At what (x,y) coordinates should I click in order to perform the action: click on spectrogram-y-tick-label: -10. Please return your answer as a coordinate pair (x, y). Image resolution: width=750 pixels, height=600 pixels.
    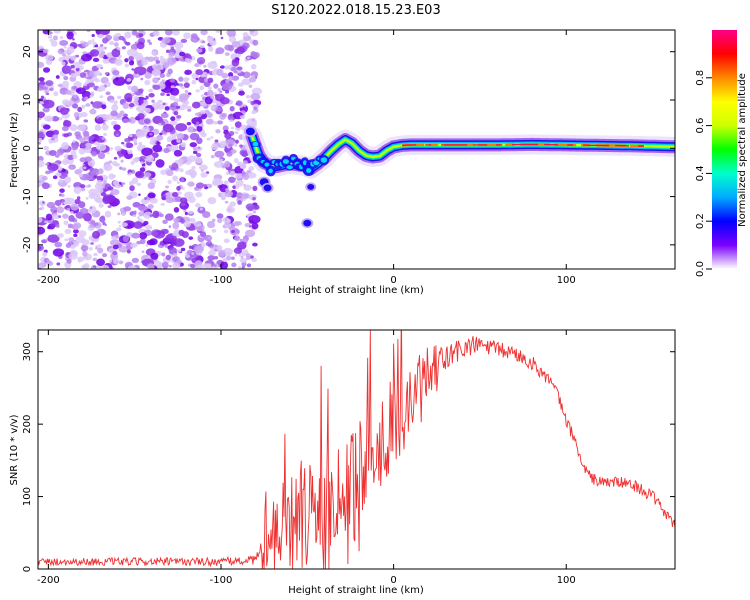
    Looking at the image, I should click on (27, 196).